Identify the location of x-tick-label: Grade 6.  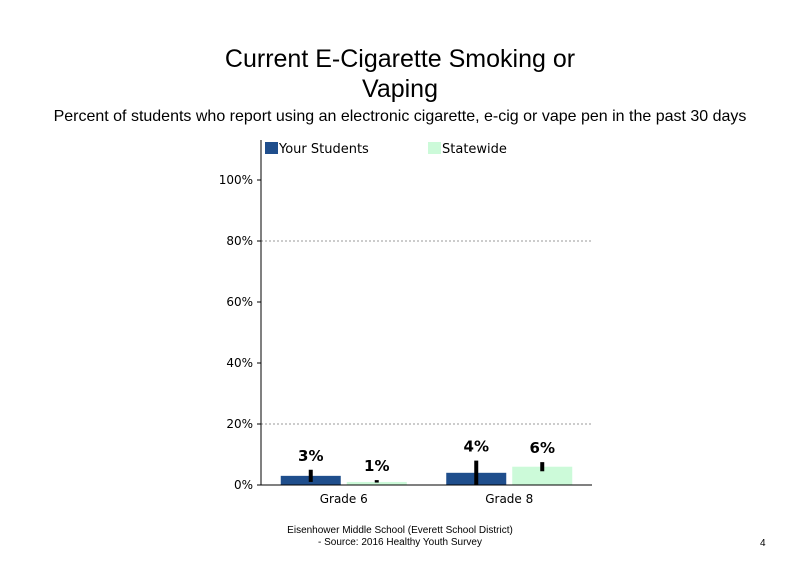
(344, 499).